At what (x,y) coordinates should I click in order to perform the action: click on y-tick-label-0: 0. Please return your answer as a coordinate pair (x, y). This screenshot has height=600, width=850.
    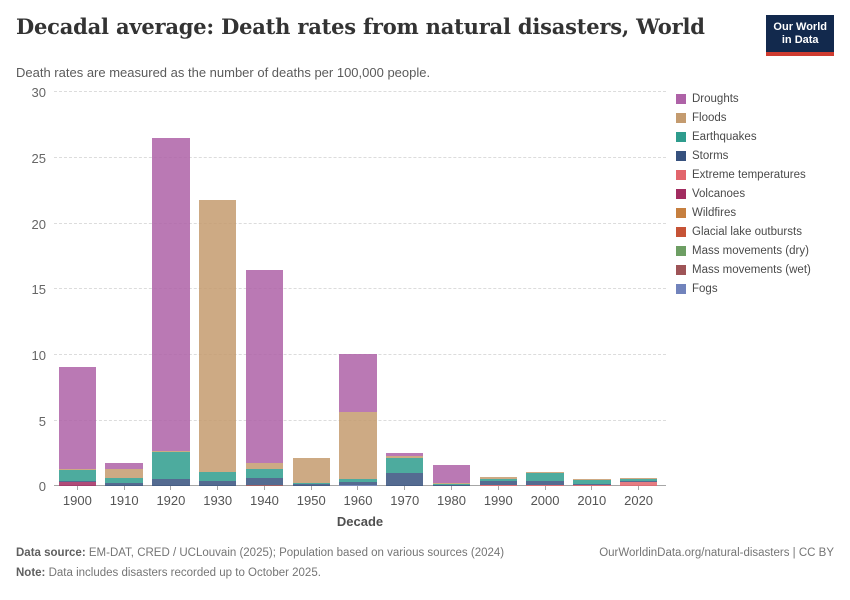
    Looking at the image, I should click on (42, 487).